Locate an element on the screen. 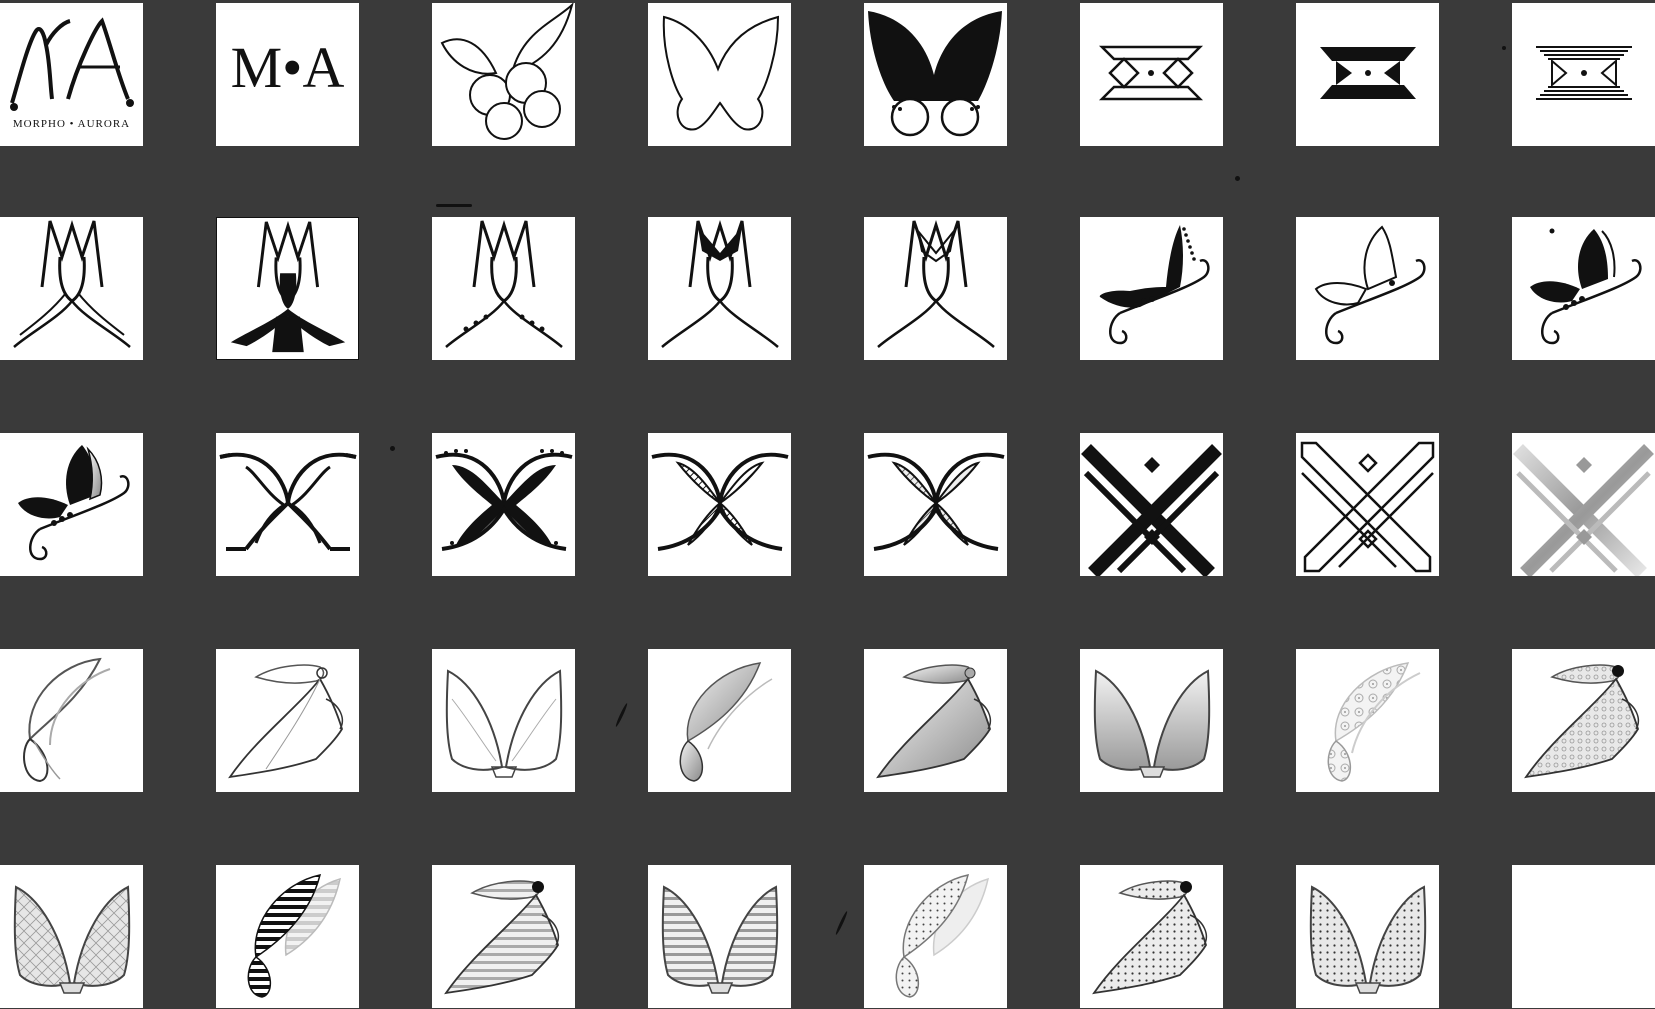 The width and height of the screenshot is (1655, 1009). tile-veil-wing-gradient is located at coordinates (935, 720).